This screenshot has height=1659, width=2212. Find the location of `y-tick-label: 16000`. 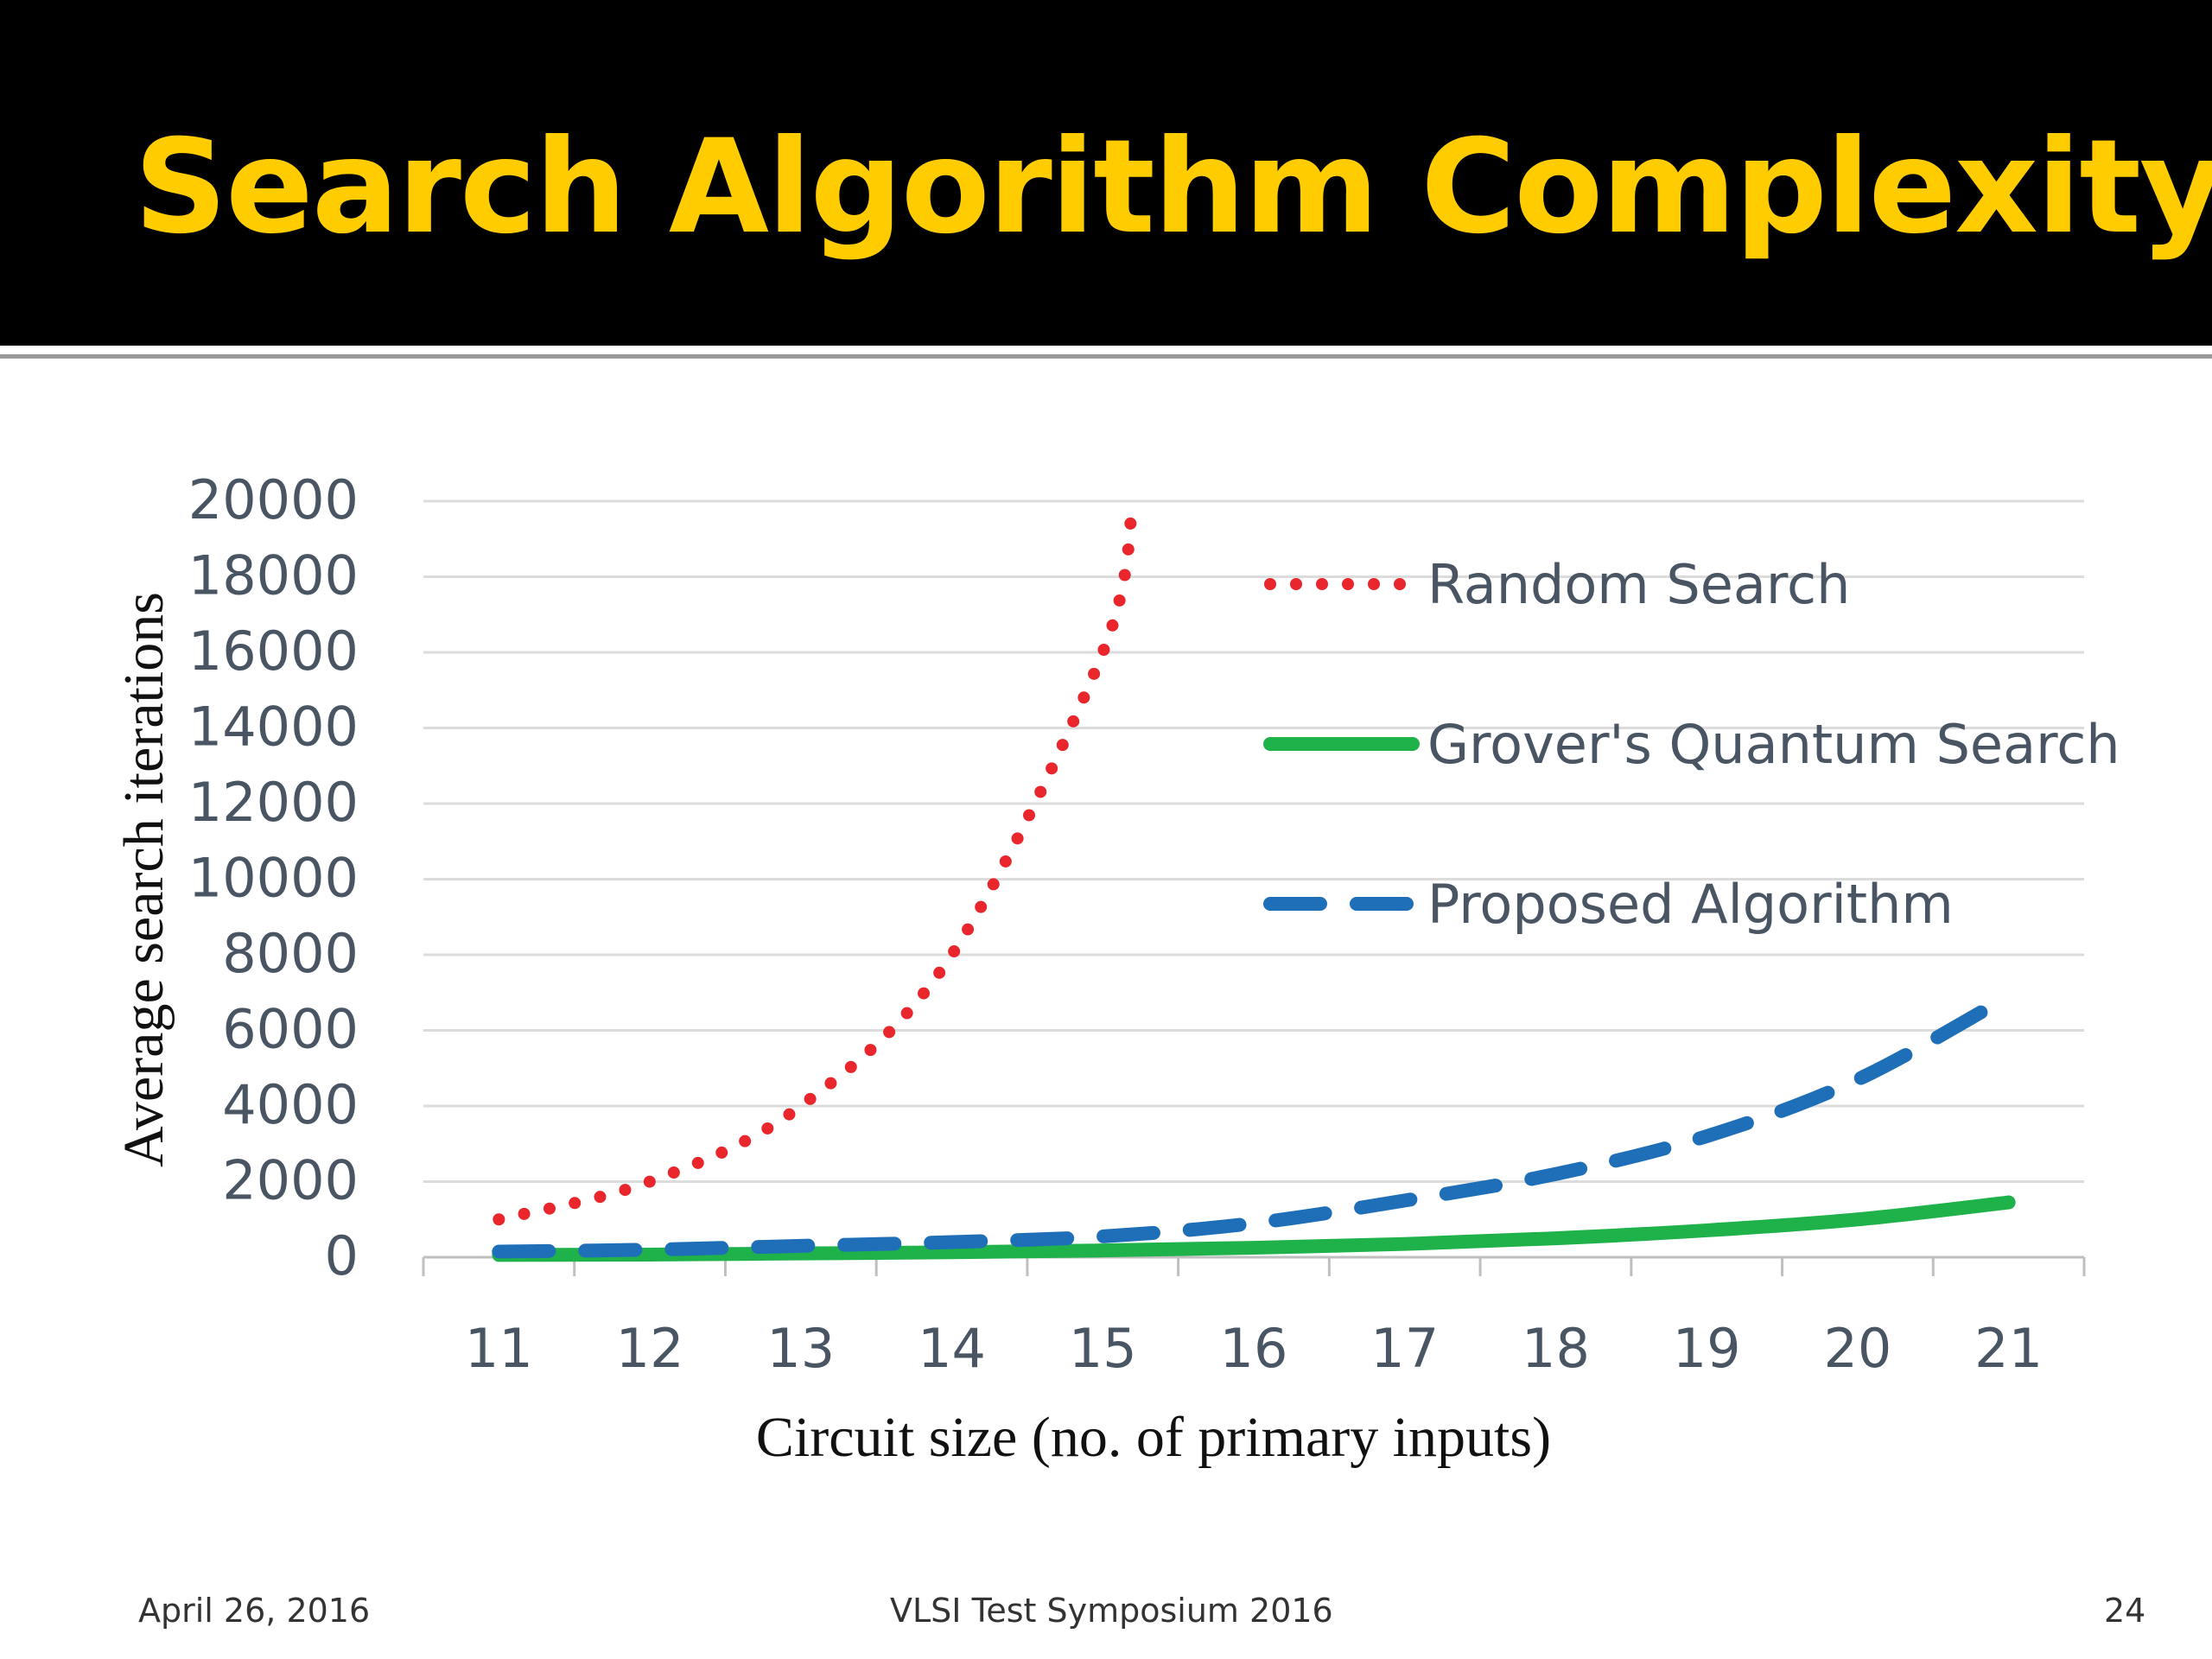

y-tick-label: 16000 is located at coordinates (273, 651).